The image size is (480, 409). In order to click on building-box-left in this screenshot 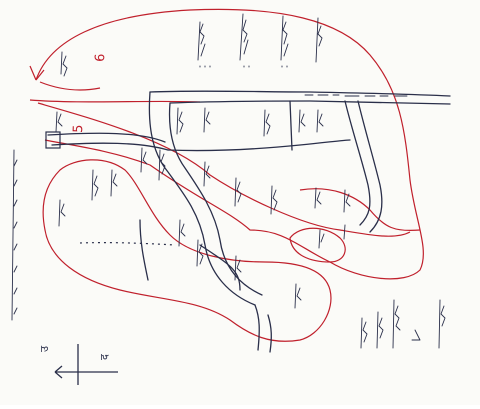, I will do `click(53, 140)`.